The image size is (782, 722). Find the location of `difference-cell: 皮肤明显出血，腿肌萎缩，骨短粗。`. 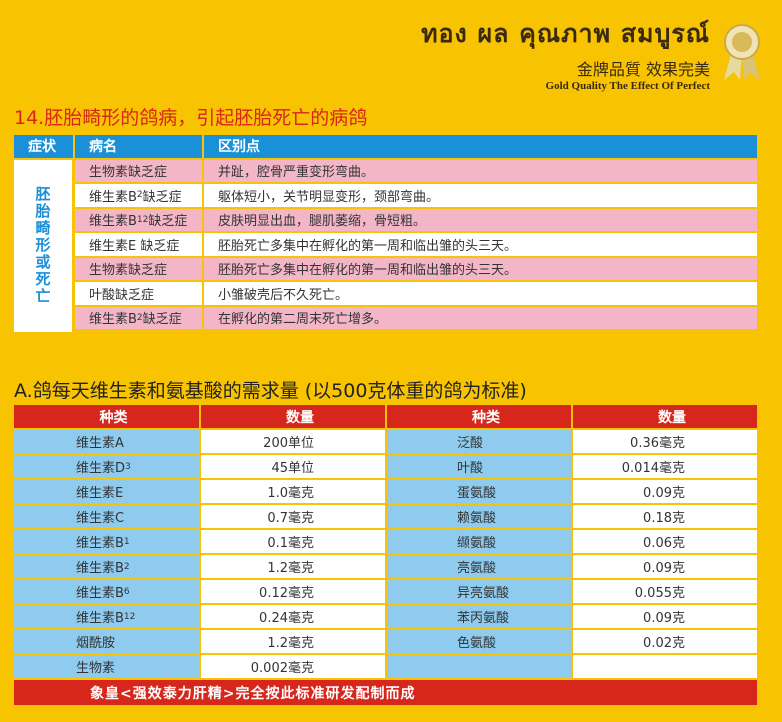

difference-cell: 皮肤明显出血，腿肌萎缩，骨短粗。 is located at coordinates (480, 220).